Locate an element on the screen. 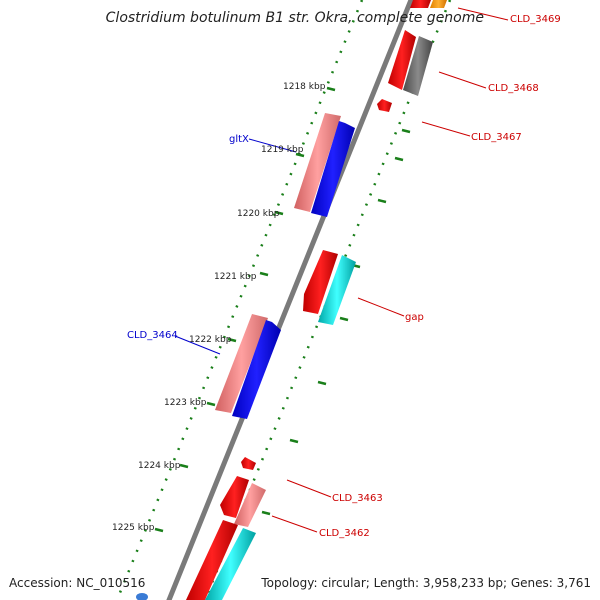 The width and height of the screenshot is (600, 600). kbp-label-1225: 1225 kbp is located at coordinates (133, 528).